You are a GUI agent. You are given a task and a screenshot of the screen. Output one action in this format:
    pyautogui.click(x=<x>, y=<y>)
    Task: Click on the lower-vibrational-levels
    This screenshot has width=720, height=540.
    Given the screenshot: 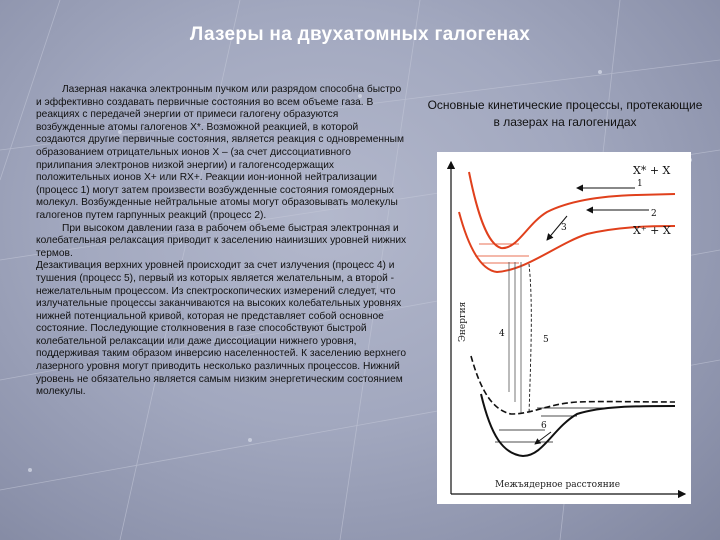 What is the action you would take?
    pyautogui.click(x=551, y=425)
    